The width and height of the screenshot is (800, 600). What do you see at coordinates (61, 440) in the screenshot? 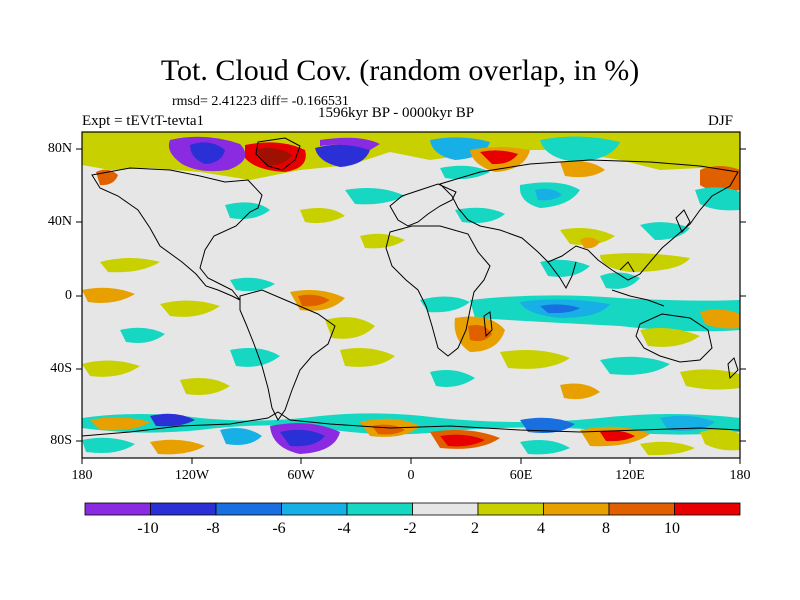
I see `lat-label-80s: 80S` at bounding box center [61, 440].